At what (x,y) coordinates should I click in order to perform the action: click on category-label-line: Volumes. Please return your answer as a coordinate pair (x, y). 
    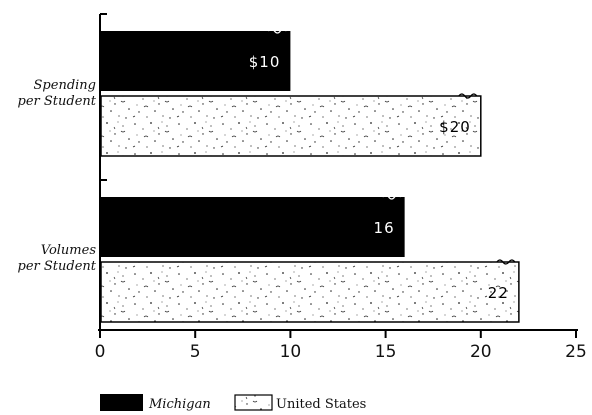
    Looking at the image, I should click on (69, 250).